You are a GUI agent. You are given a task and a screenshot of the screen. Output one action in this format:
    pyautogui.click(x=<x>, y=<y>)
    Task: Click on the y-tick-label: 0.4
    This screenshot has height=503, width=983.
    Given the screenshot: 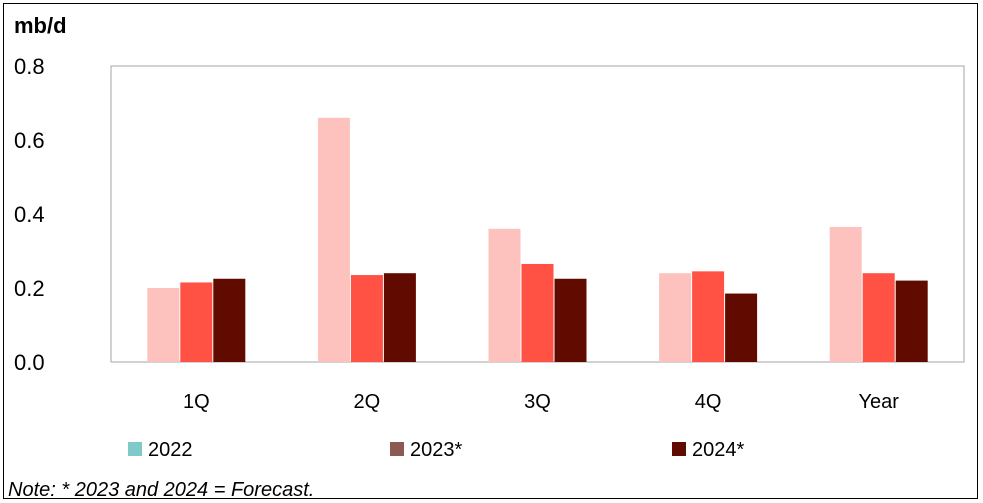 What is the action you would take?
    pyautogui.click(x=29, y=214)
    